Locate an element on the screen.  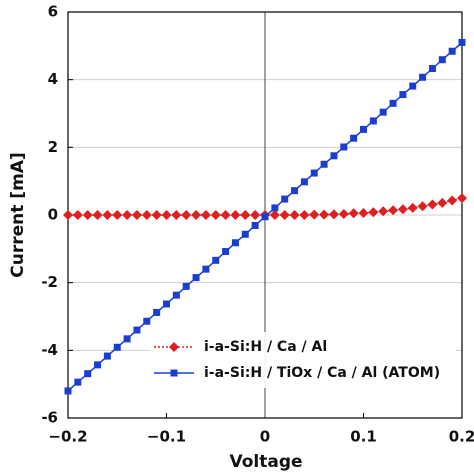
legend-box is located at coordinates (303, 360).